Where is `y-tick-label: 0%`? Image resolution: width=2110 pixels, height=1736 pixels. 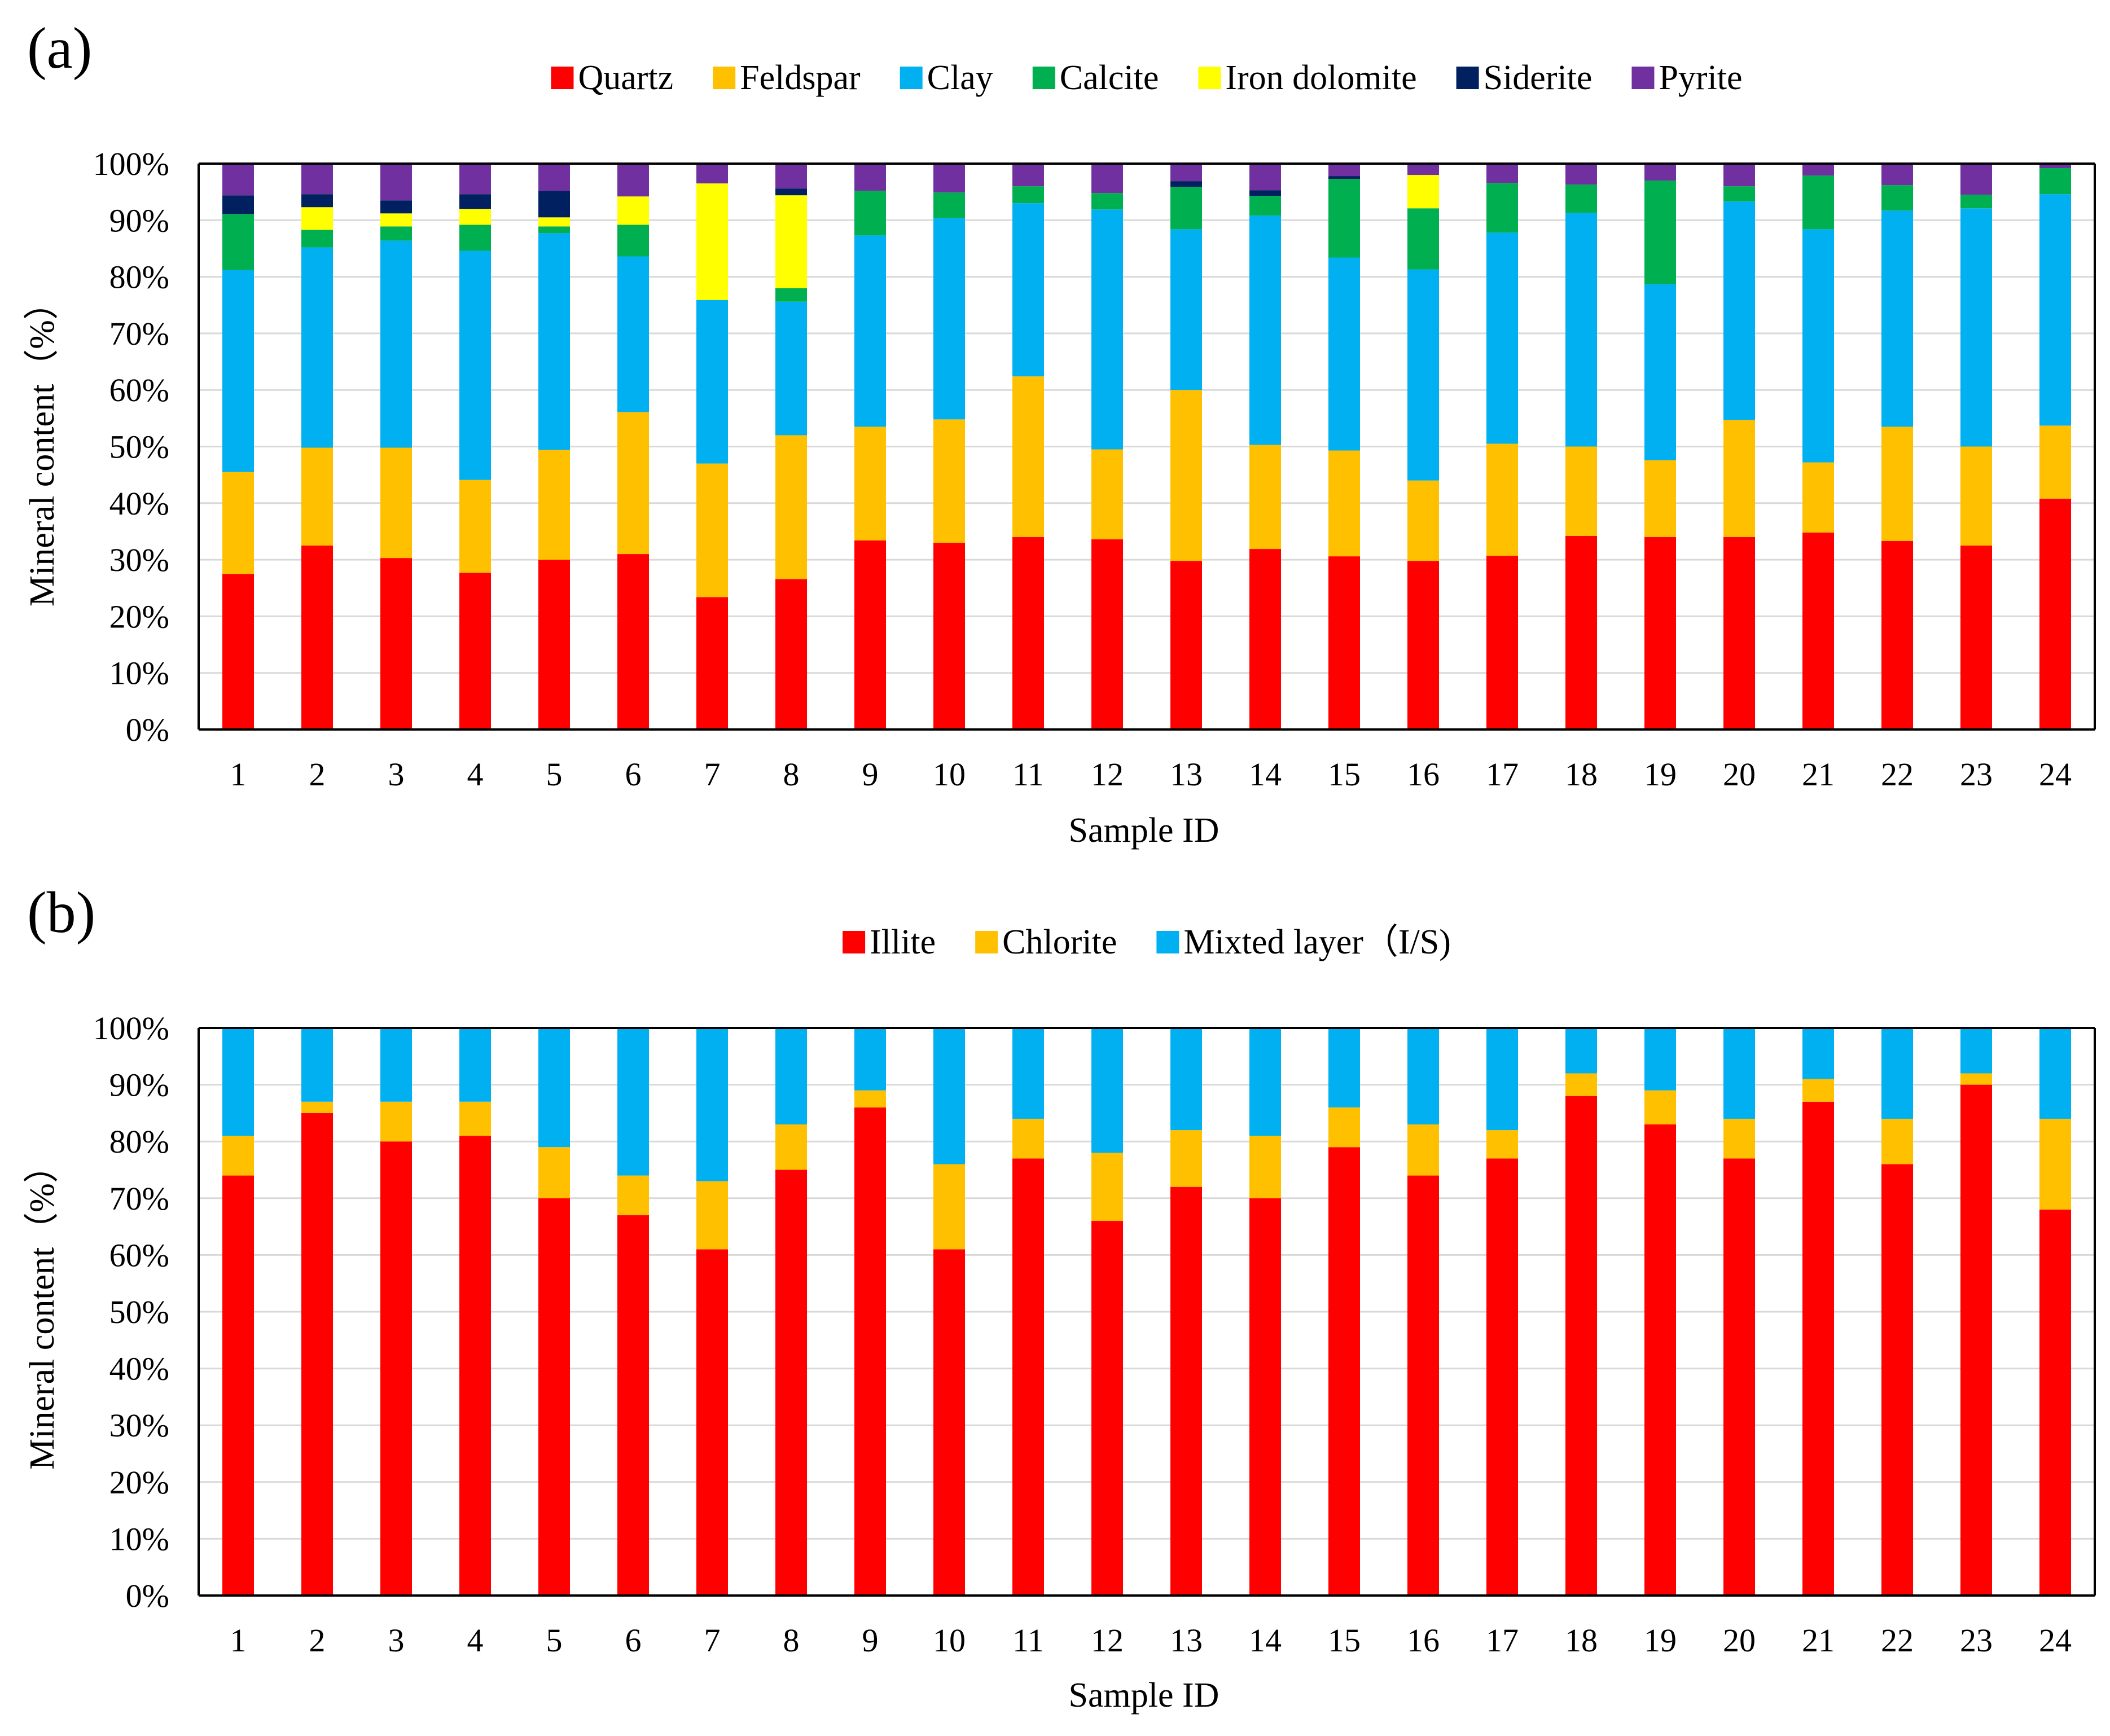
y-tick-label: 0% is located at coordinates (147, 730).